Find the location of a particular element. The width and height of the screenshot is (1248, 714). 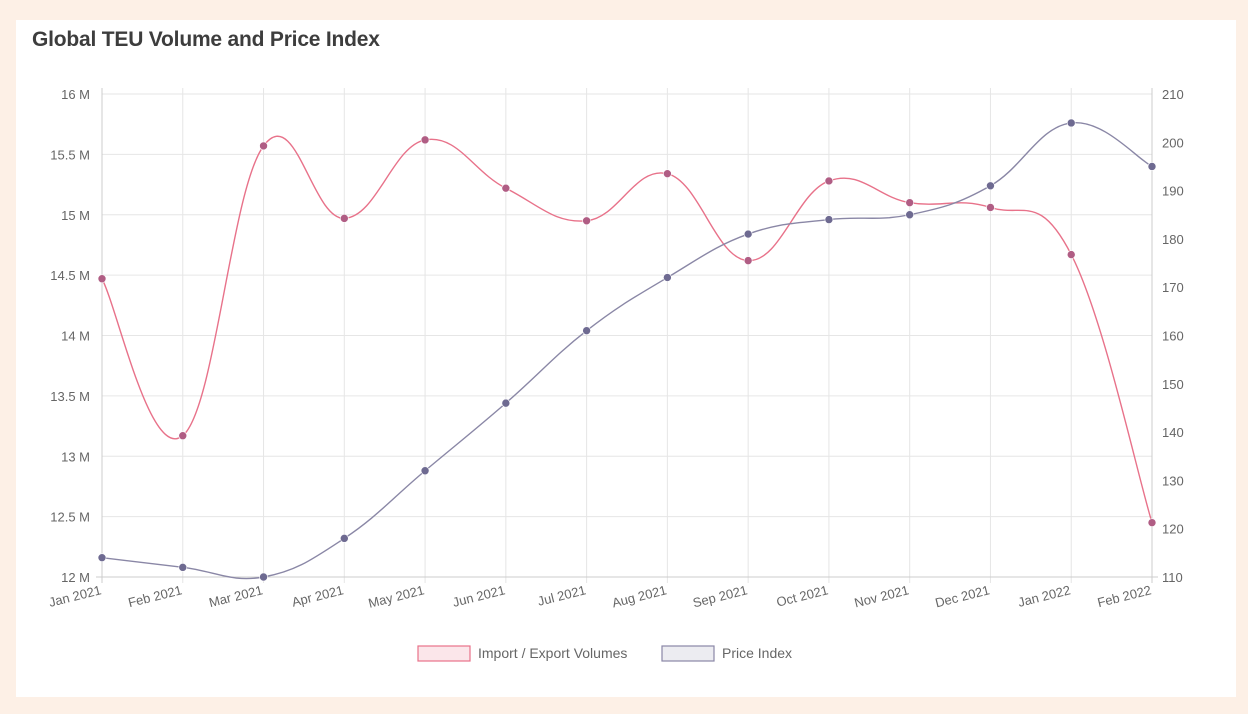

x-tick-label: Feb 2021 is located at coordinates (155, 596).